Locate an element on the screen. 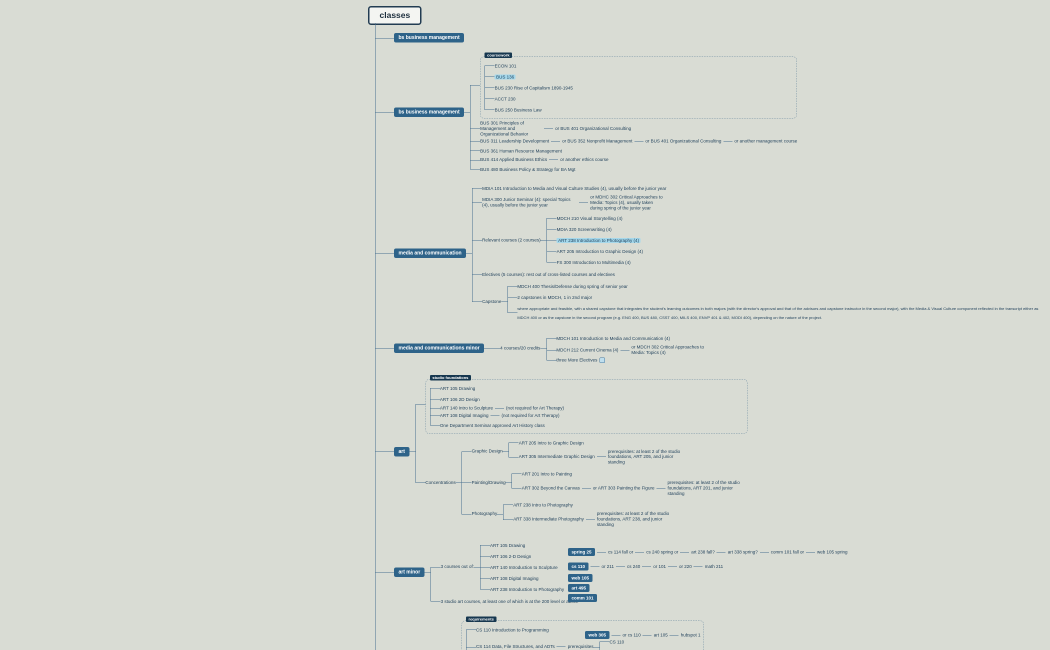 This screenshot has width=1050, height=650. branch-node-media-and-communications-minor: media and communications minor is located at coordinates (439, 348).